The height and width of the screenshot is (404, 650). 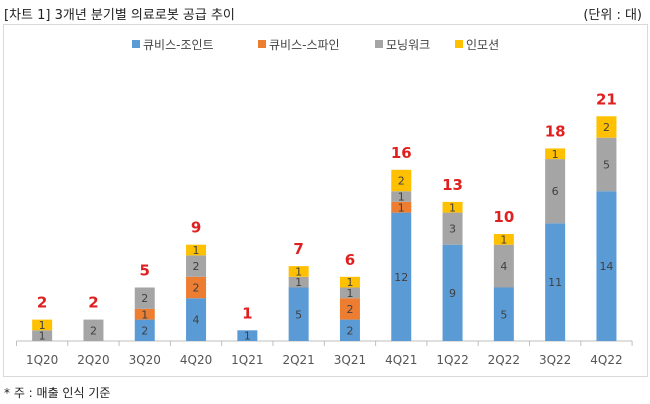 I want to click on x-tick-label: 4Q21, so click(x=401, y=360).